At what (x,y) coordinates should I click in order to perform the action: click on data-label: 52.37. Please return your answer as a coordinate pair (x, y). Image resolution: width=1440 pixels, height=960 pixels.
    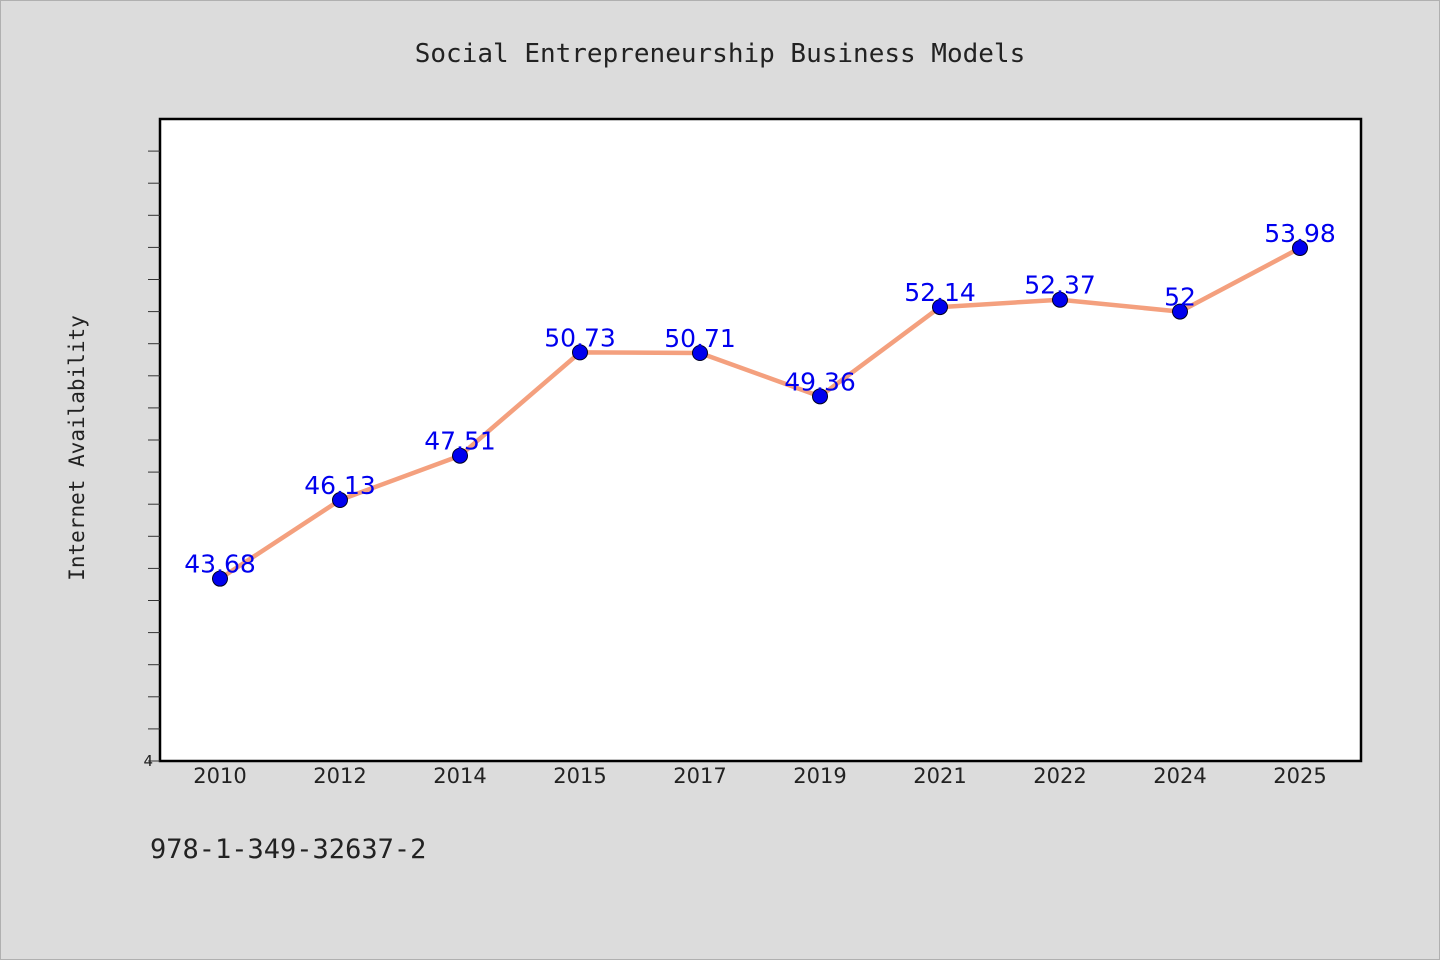
    Looking at the image, I should click on (1060, 285).